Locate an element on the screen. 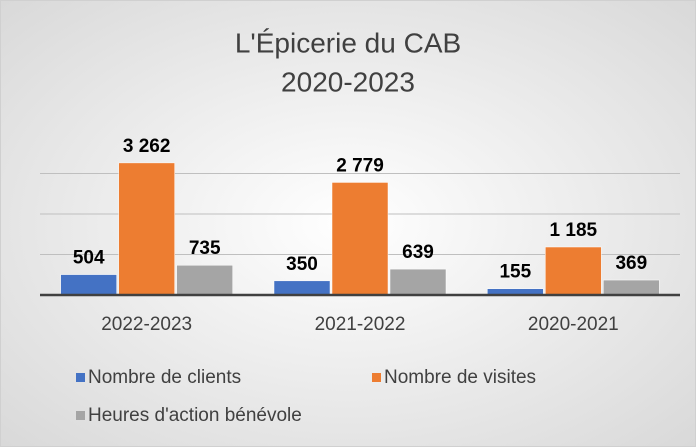  value-label: 155 is located at coordinates (515, 272).